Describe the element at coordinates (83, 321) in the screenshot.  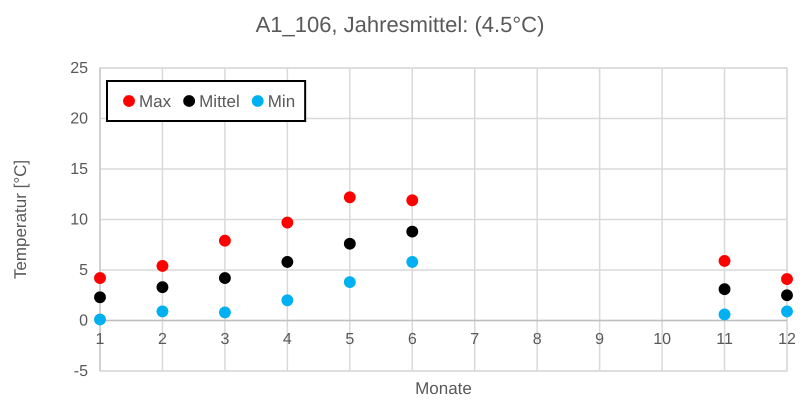
I see `y-tick-label: 0` at that location.